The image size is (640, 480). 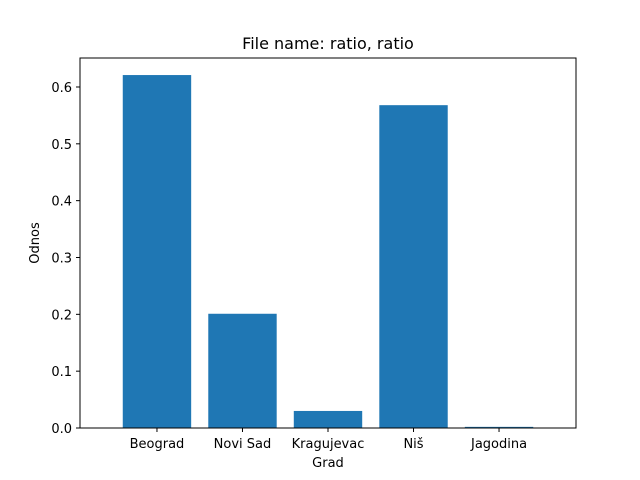 What do you see at coordinates (61, 429) in the screenshot?
I see `y-tick-label-0: 0.0` at bounding box center [61, 429].